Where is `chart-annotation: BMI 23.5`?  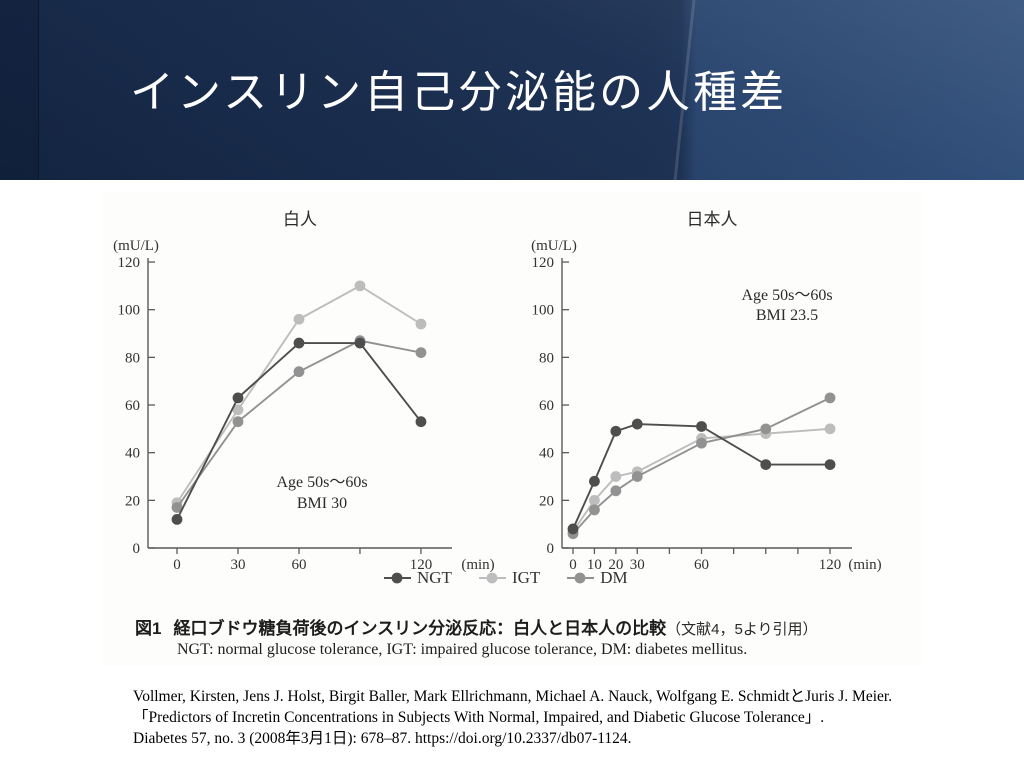
chart-annotation: BMI 23.5 is located at coordinates (787, 315).